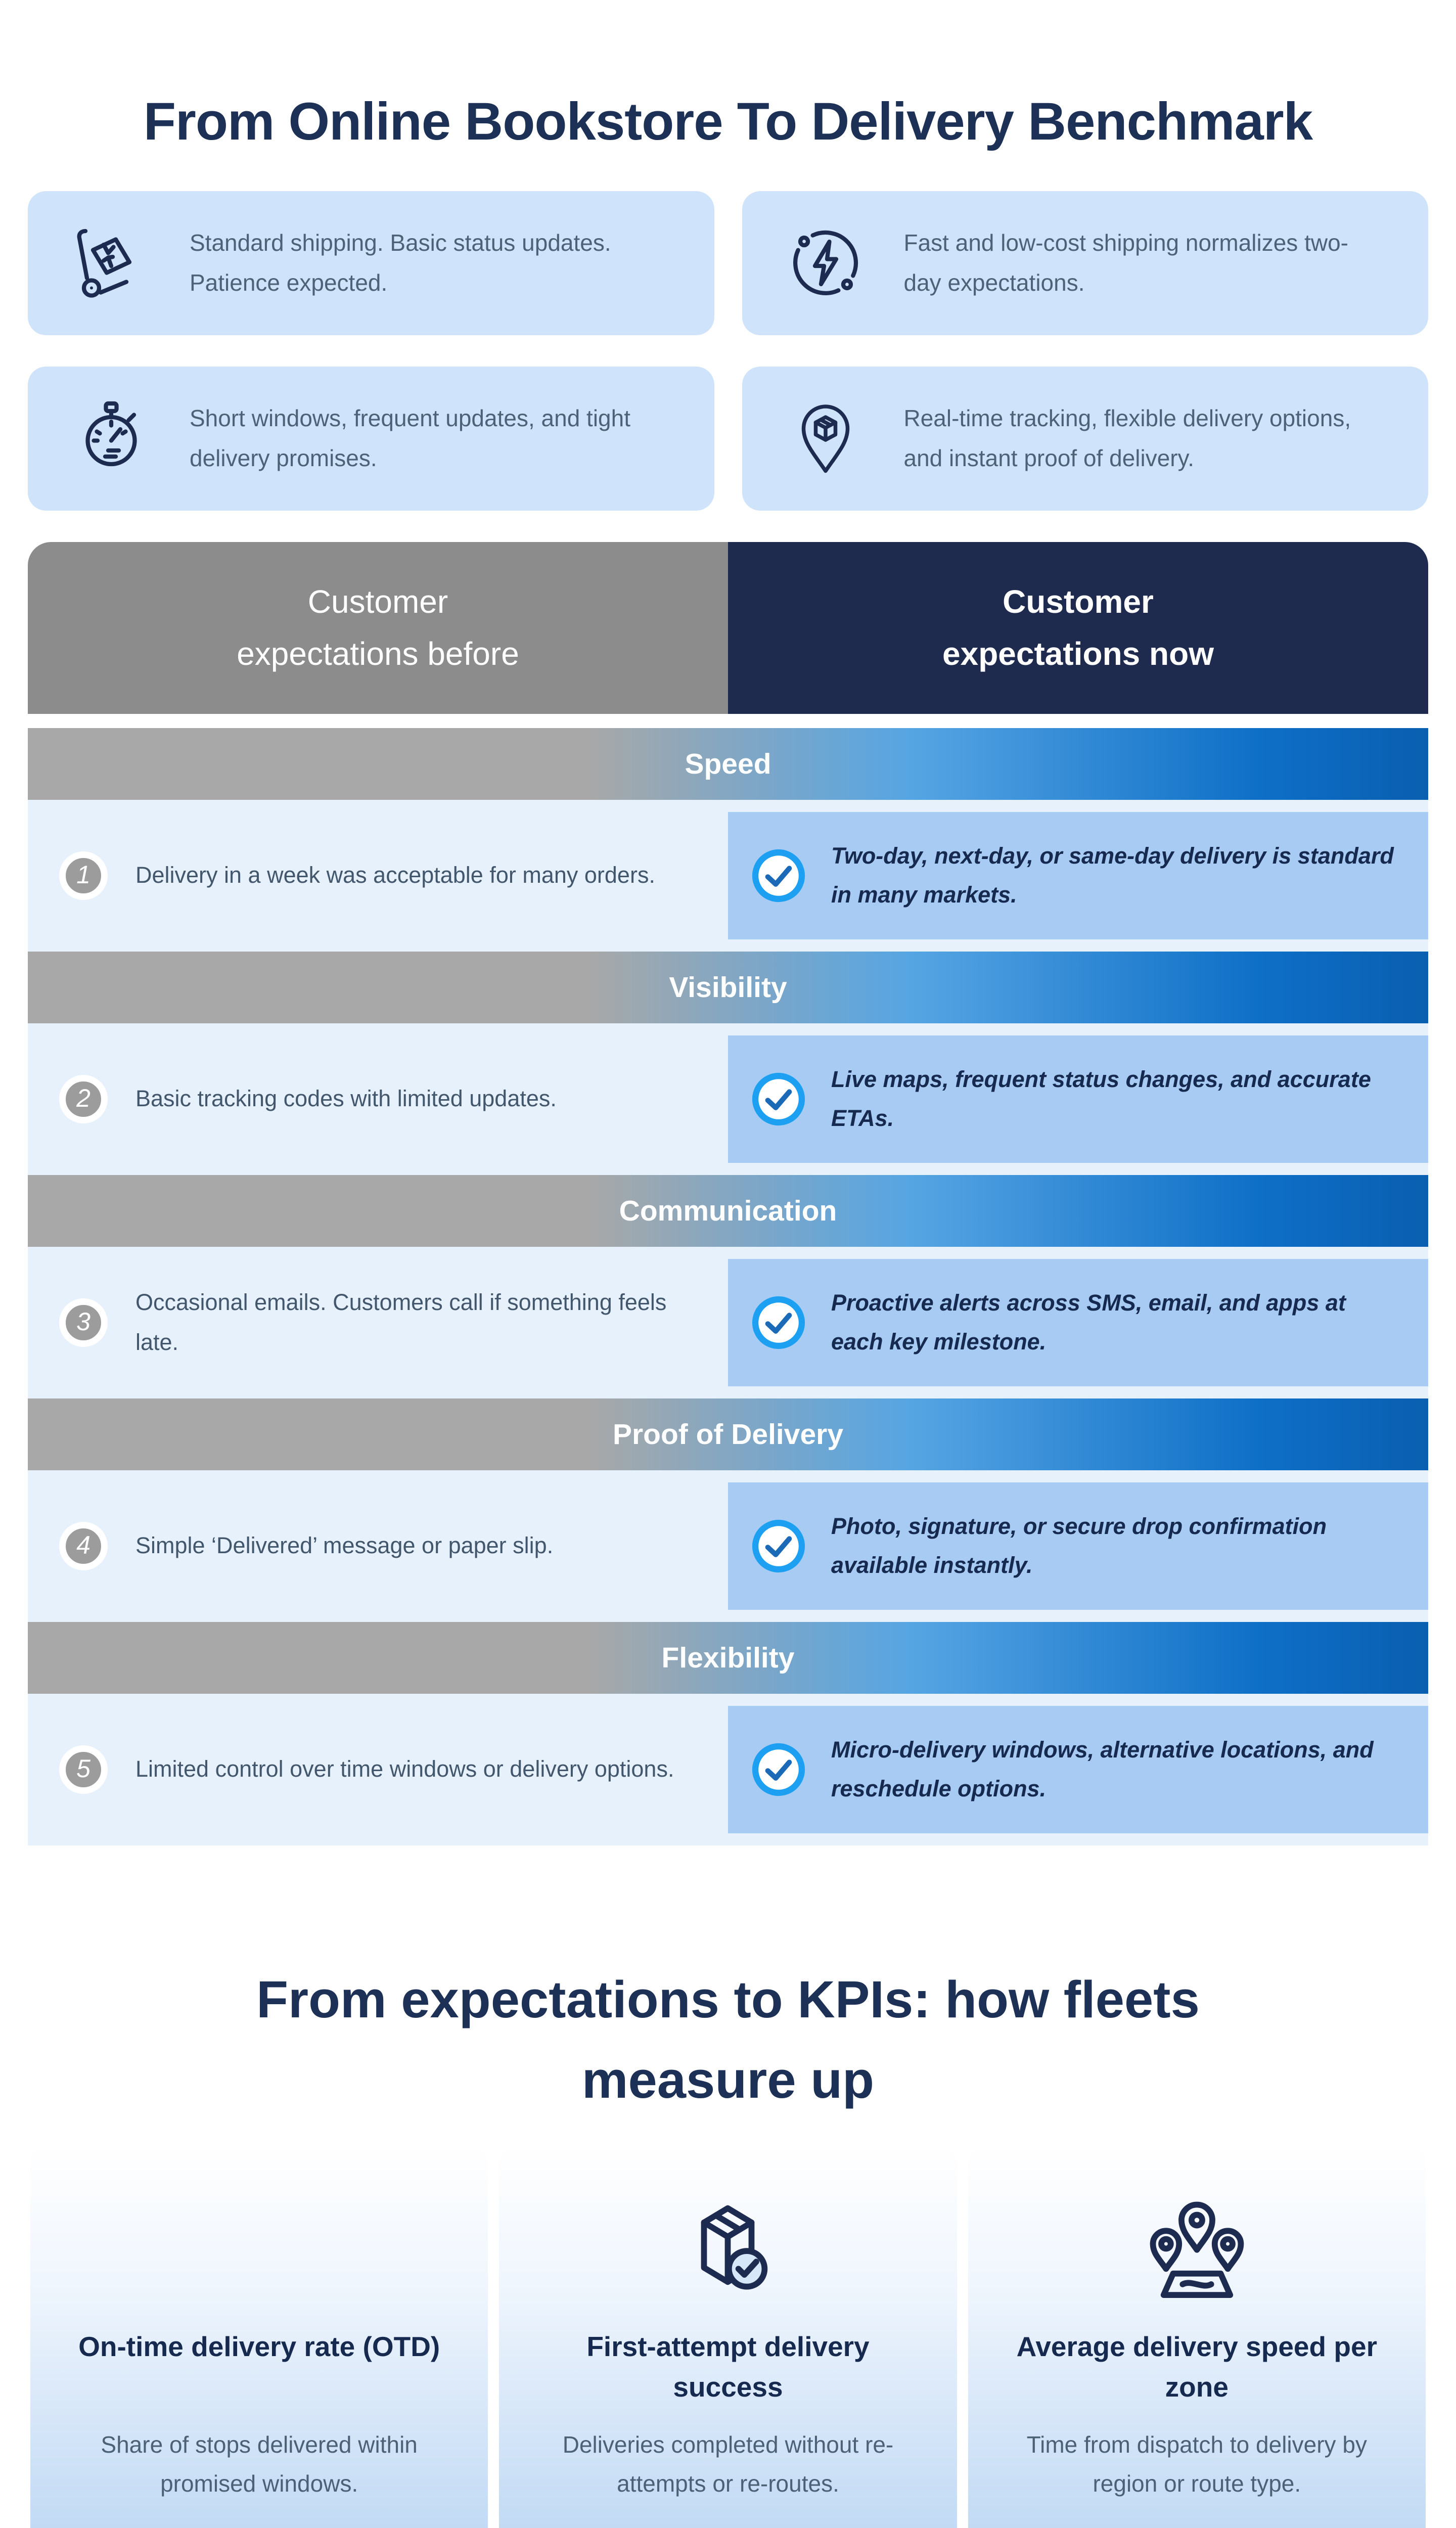  I want to click on category-bar-speed: Speed, so click(728, 764).